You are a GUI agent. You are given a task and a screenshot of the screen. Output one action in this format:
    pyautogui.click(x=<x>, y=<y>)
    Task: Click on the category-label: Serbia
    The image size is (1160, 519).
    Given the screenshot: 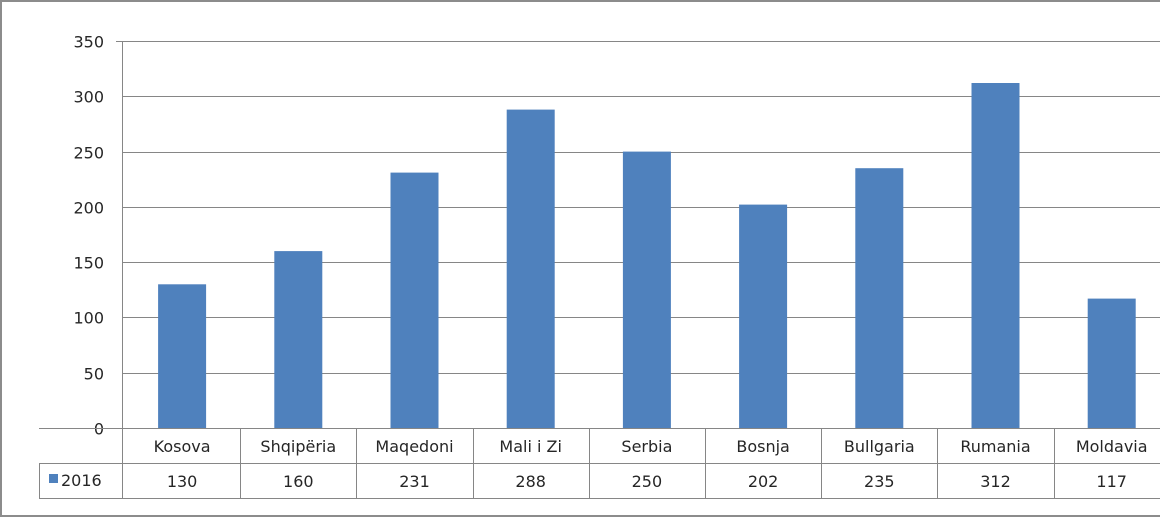 What is the action you would take?
    pyautogui.click(x=646, y=446)
    